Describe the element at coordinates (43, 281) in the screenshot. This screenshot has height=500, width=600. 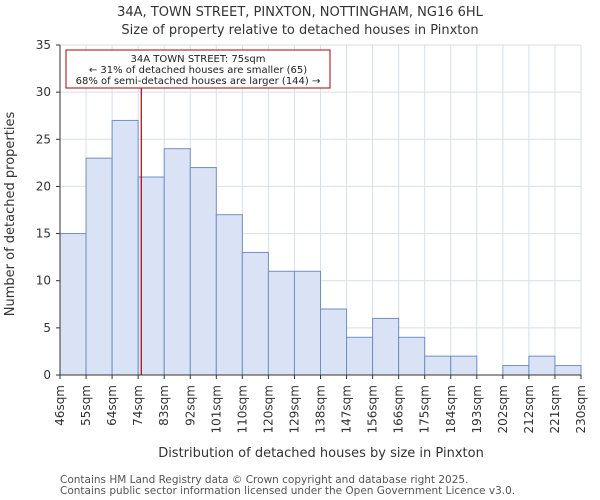
I see `y-tick-label: 10` at that location.